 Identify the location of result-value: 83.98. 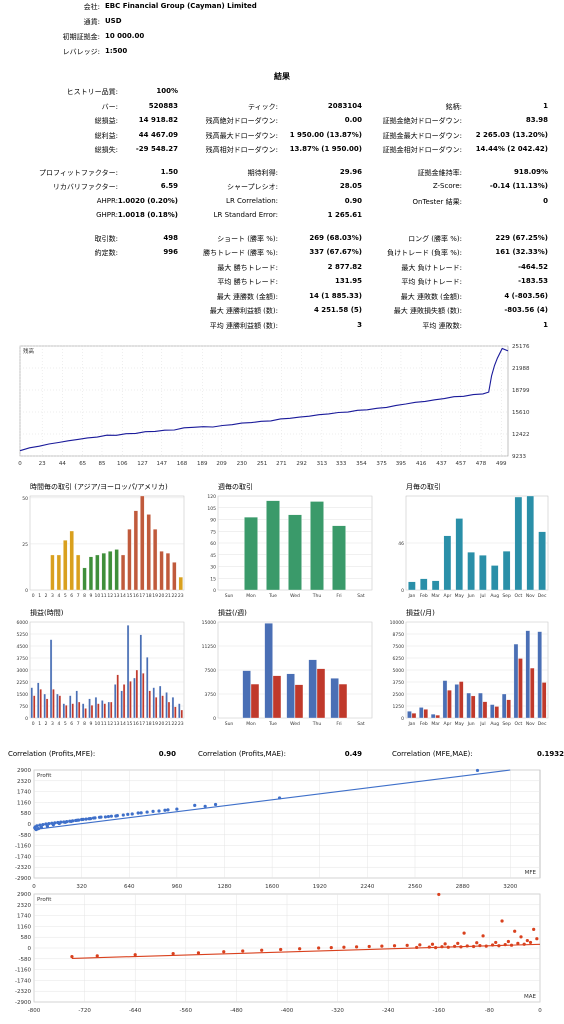
(536, 120).